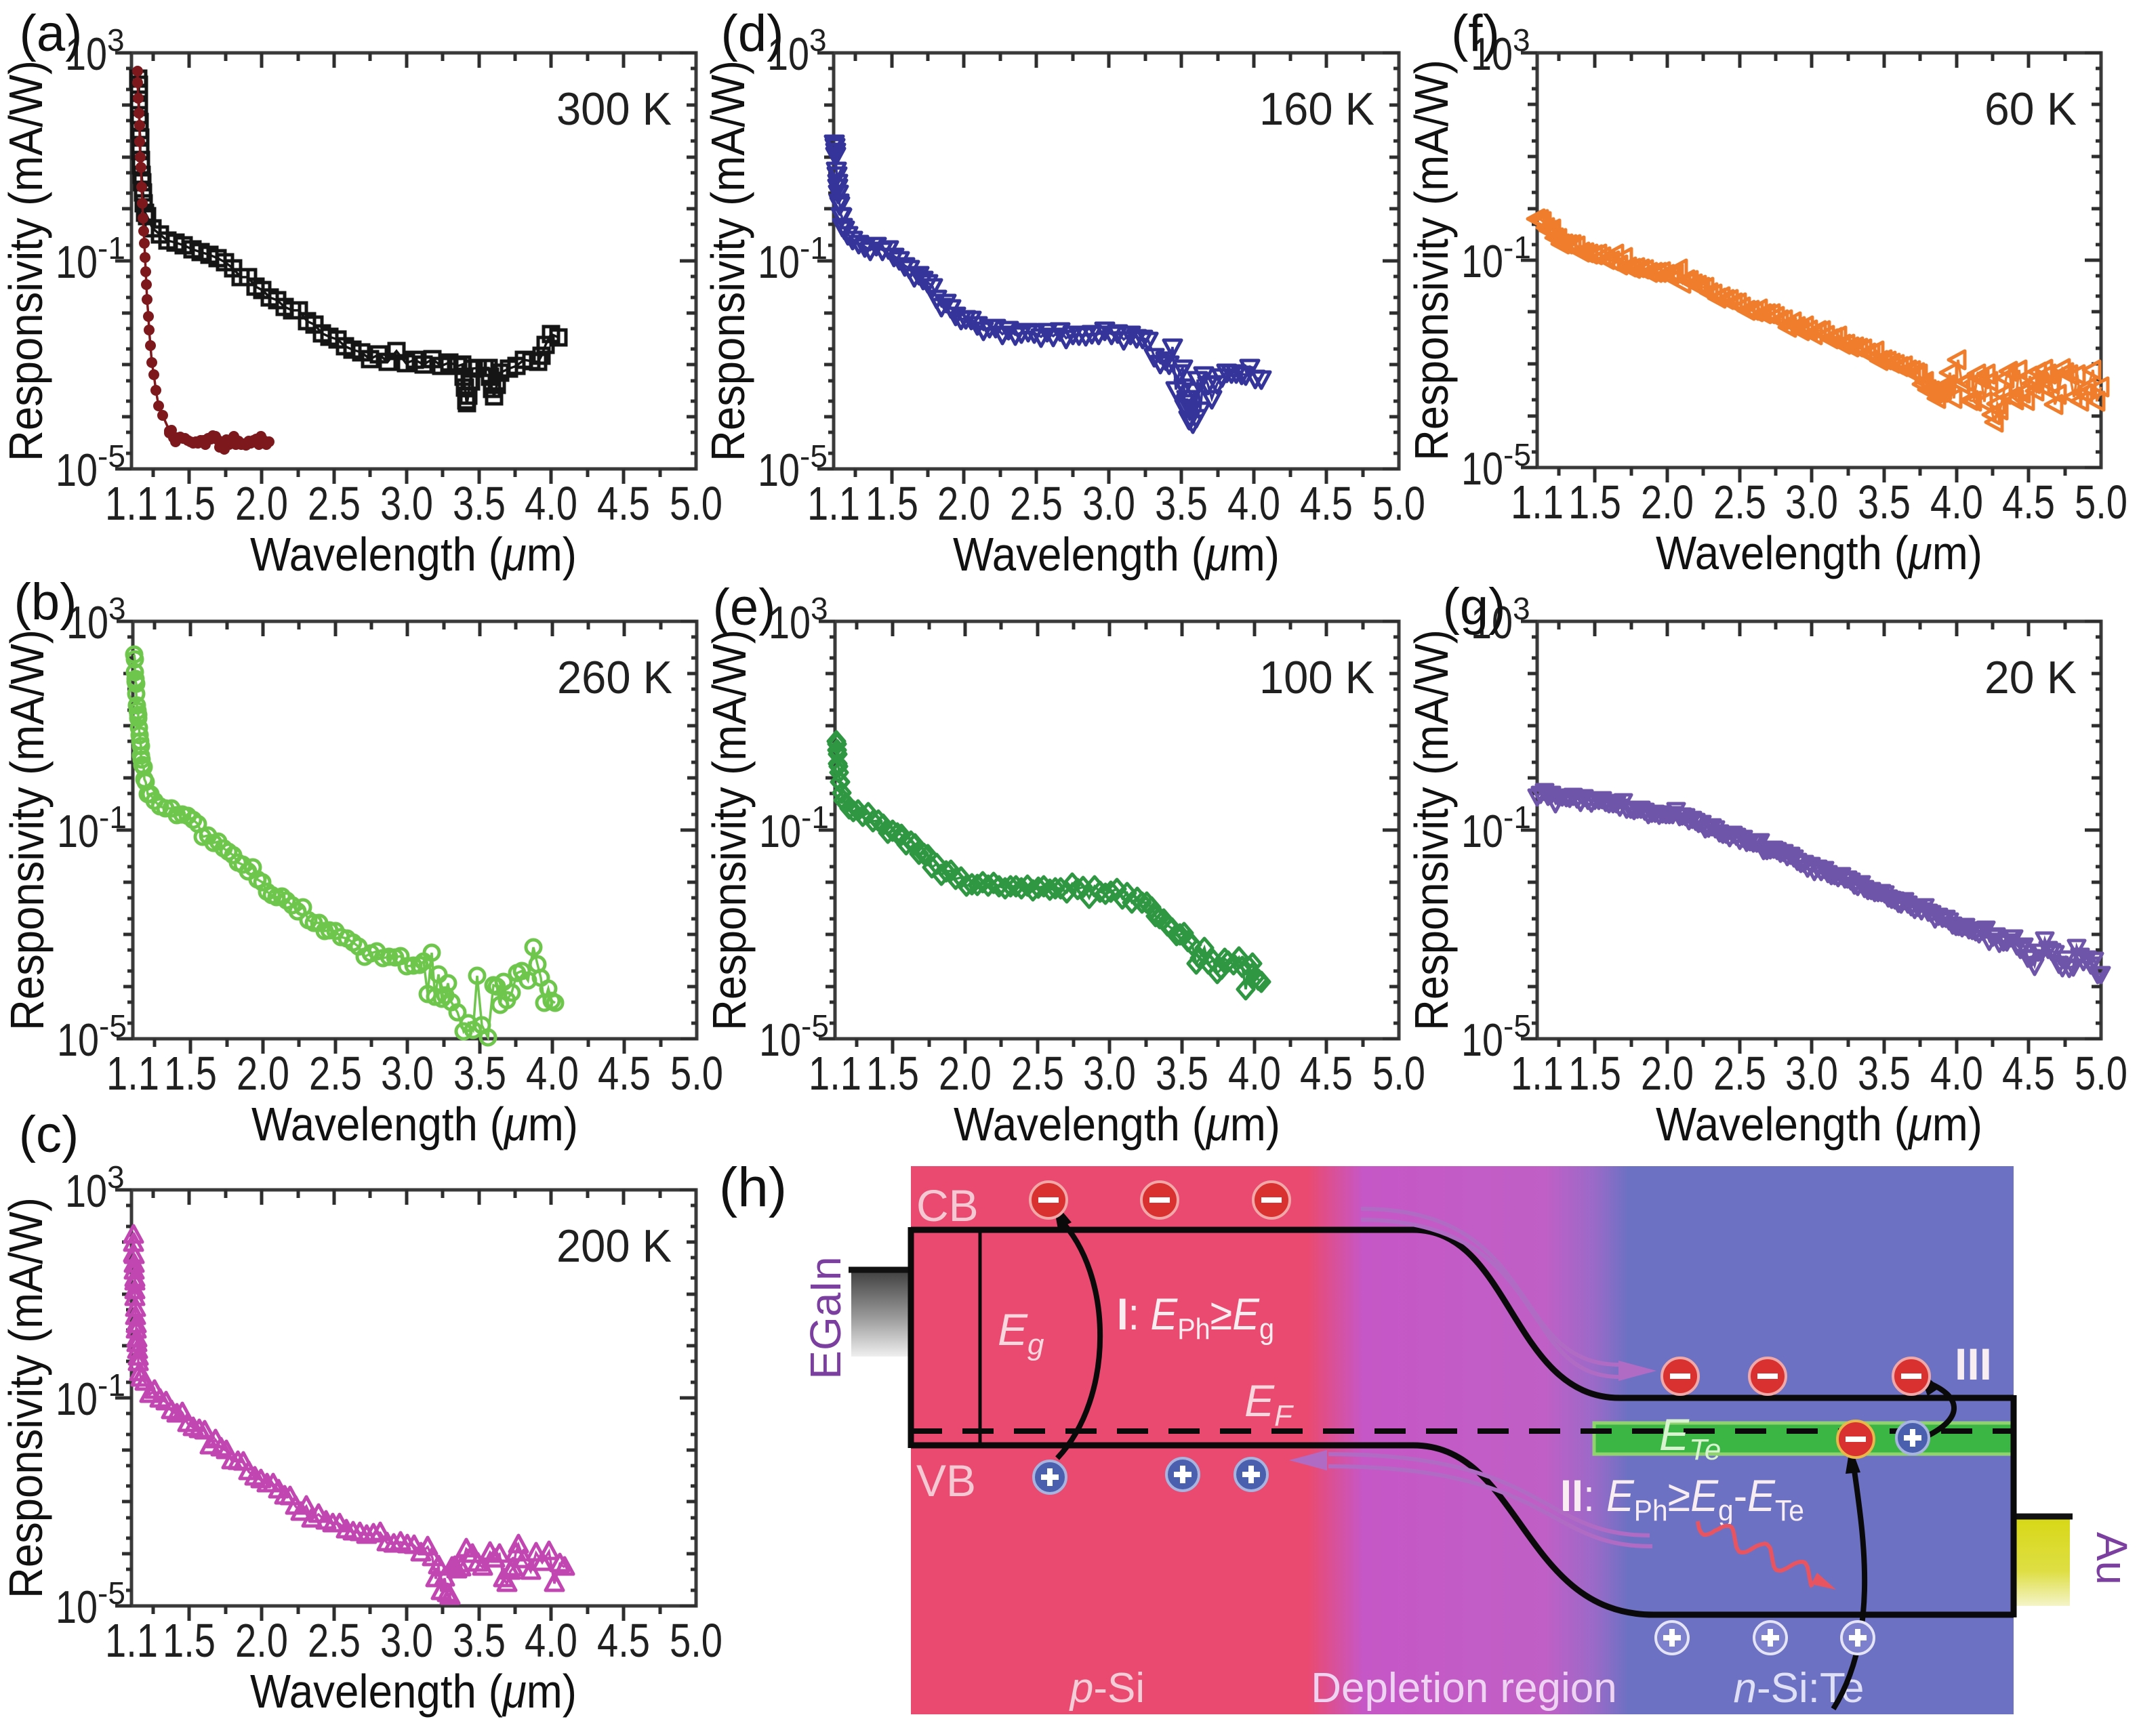  Describe the element at coordinates (753, 1187) in the screenshot. I see `svg-text: (h)` at that location.